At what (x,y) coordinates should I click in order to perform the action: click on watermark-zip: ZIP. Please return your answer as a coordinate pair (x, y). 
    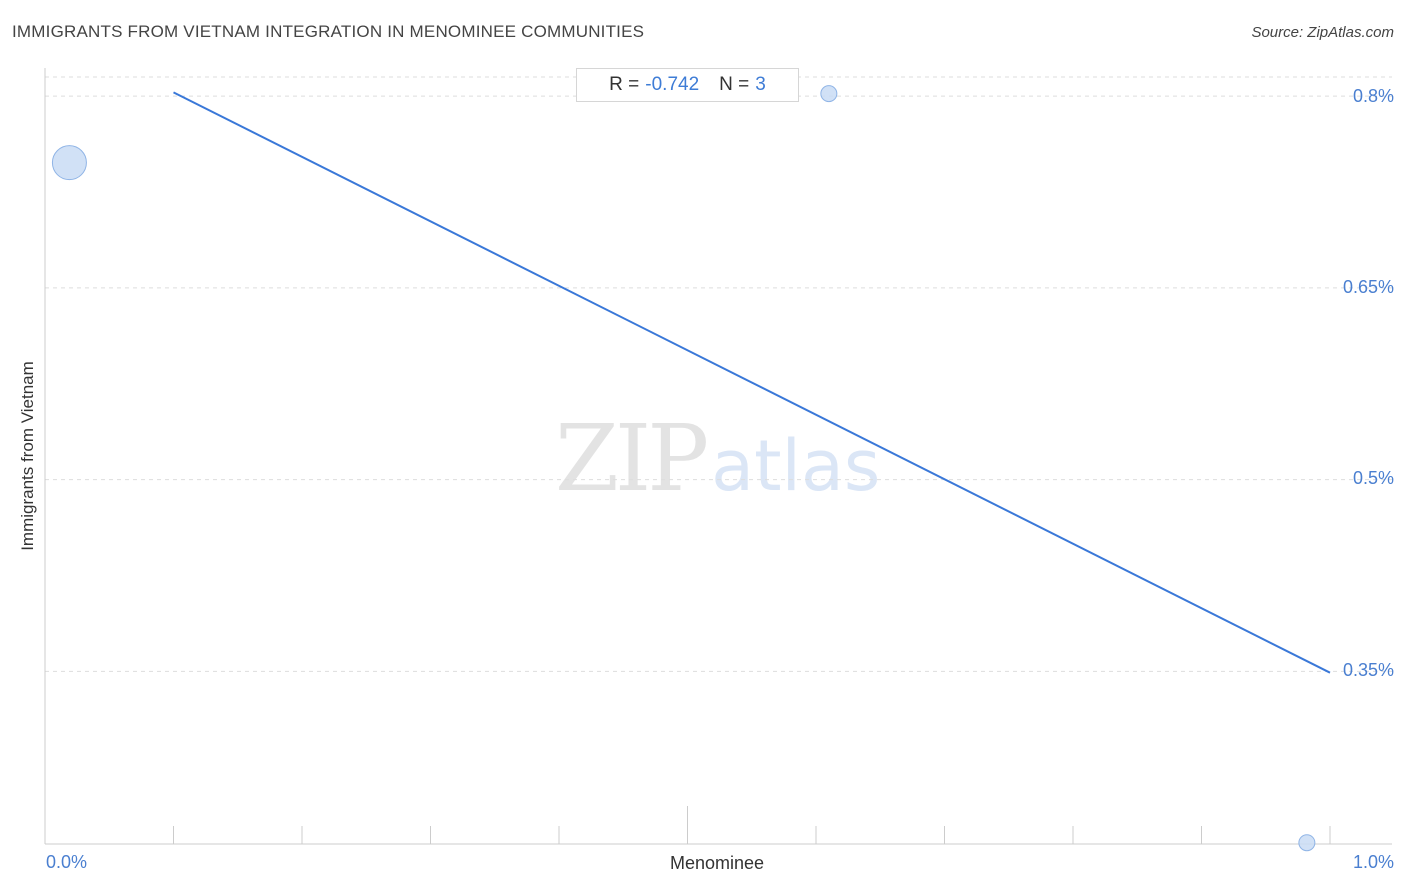
    Looking at the image, I should click on (632, 458).